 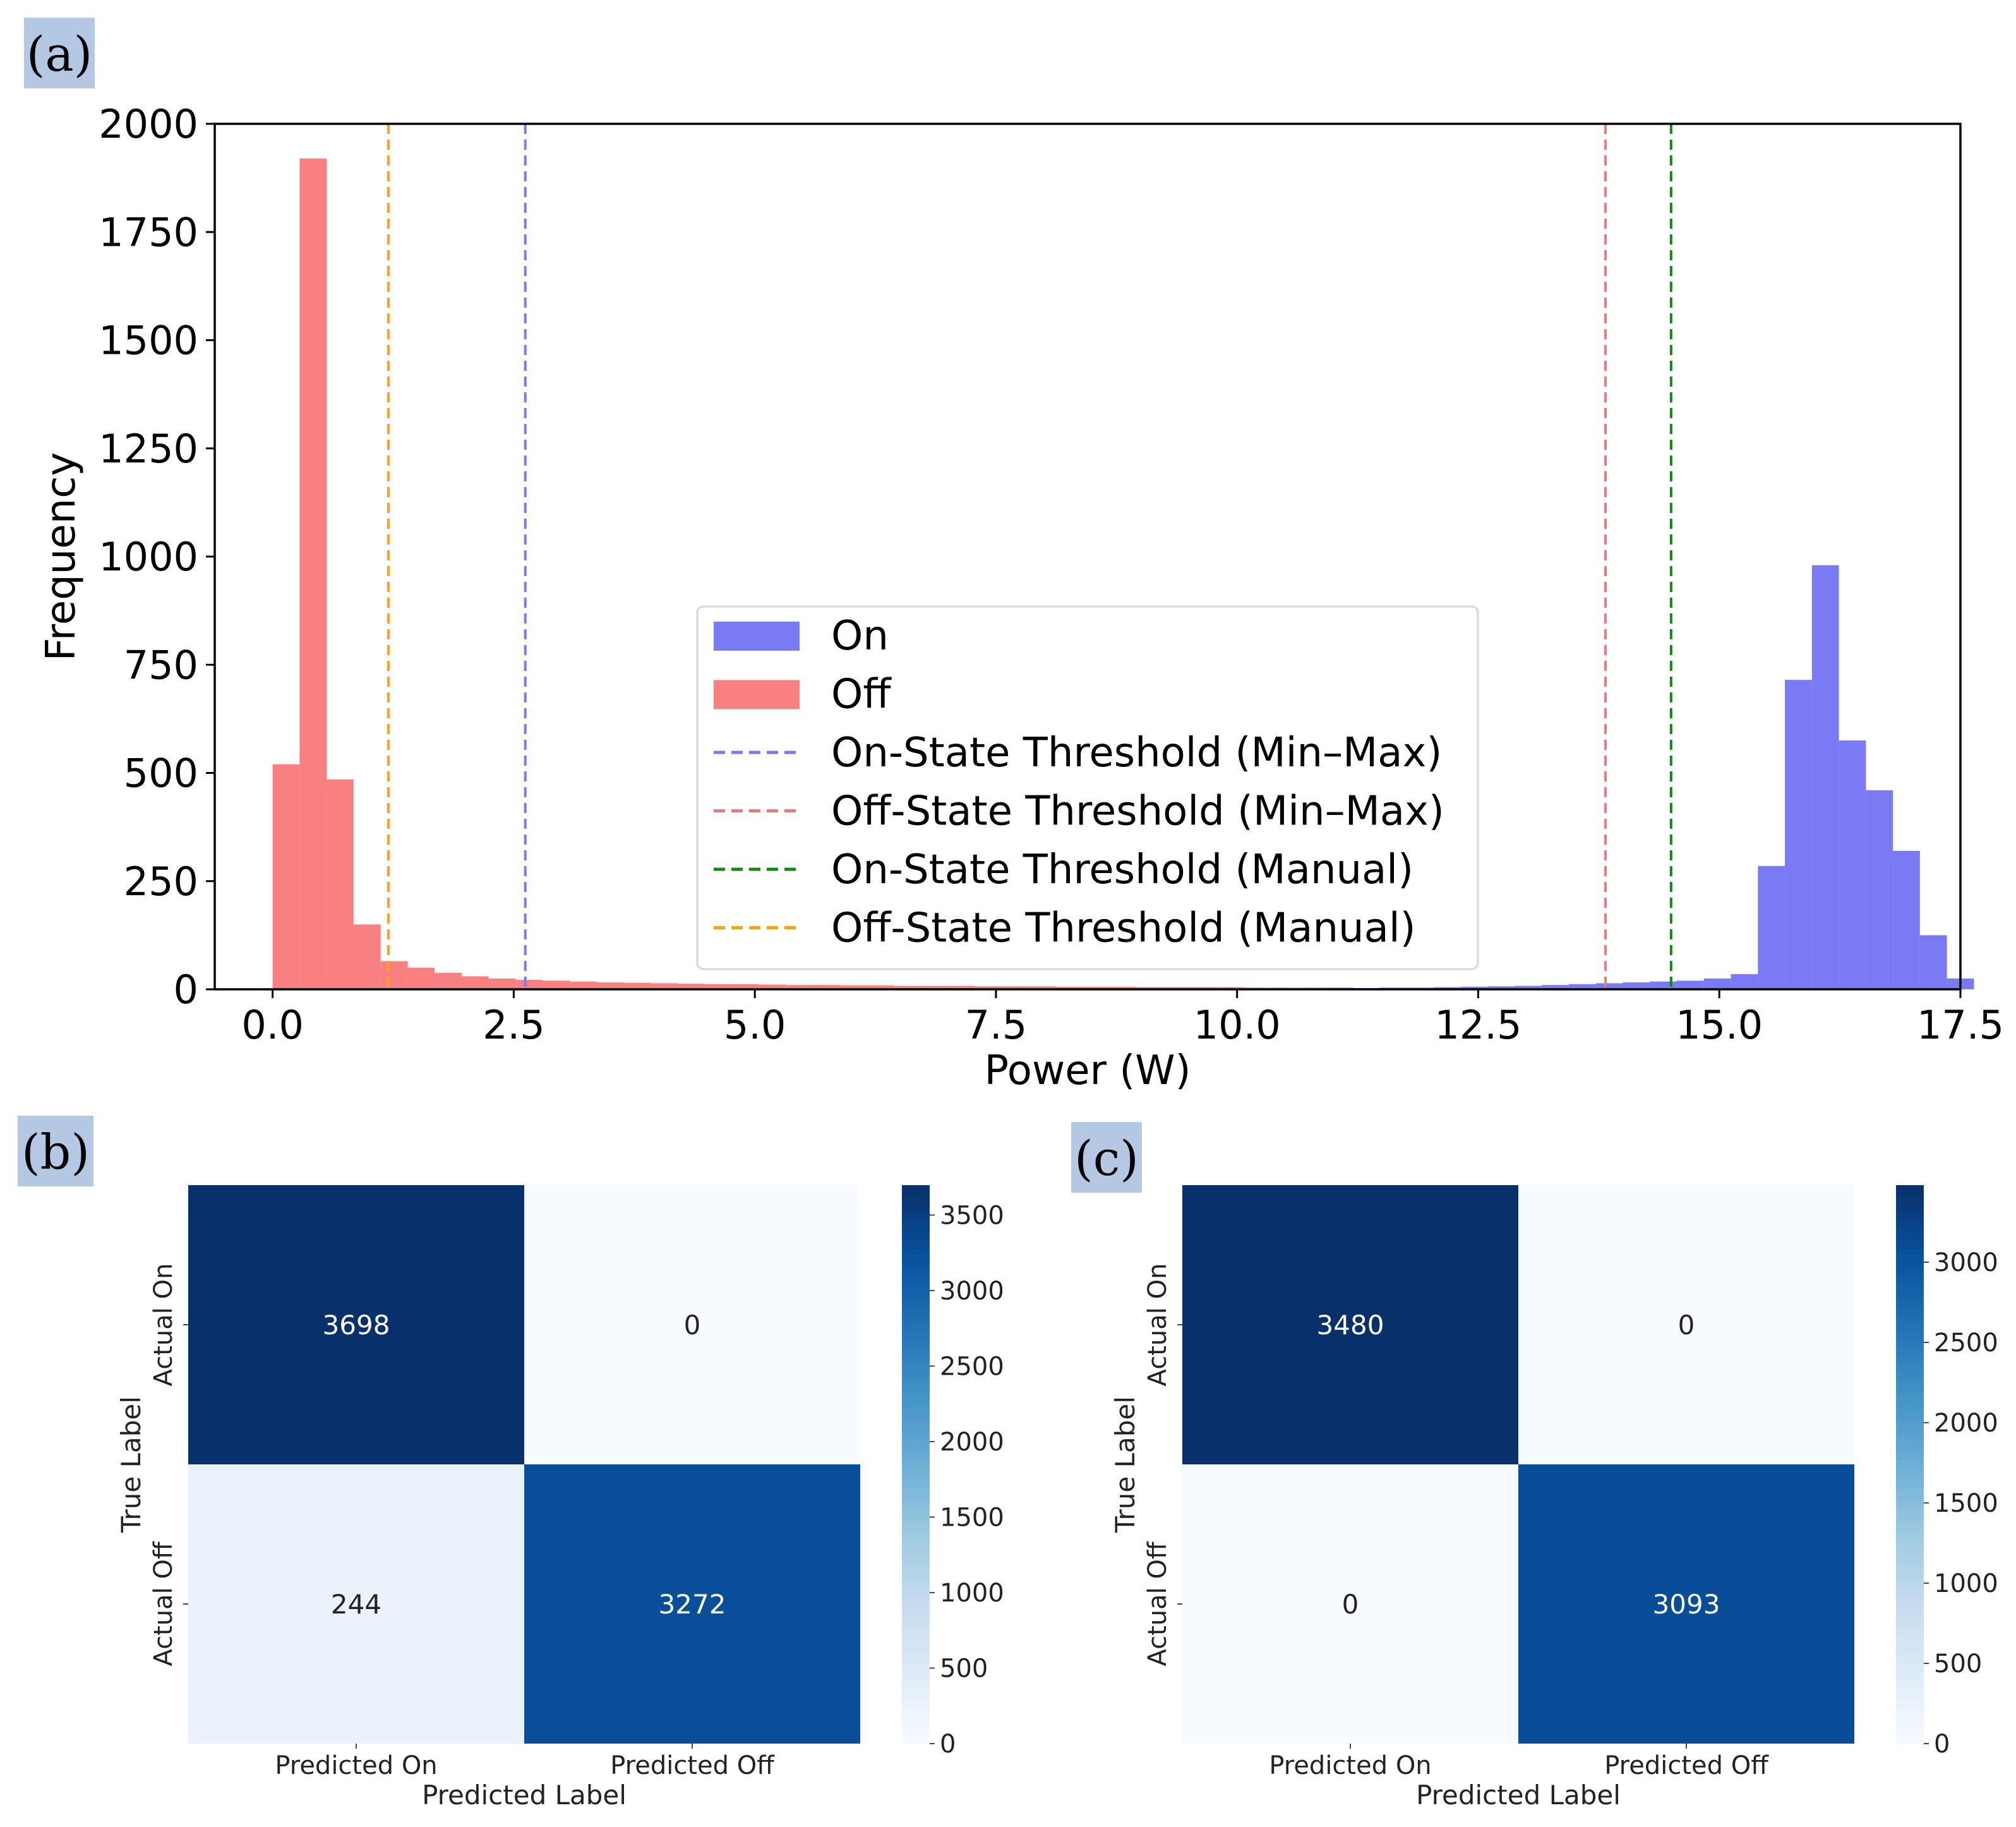 What do you see at coordinates (692, 1325) in the screenshot?
I see `cm-b-cell-value: 0` at bounding box center [692, 1325].